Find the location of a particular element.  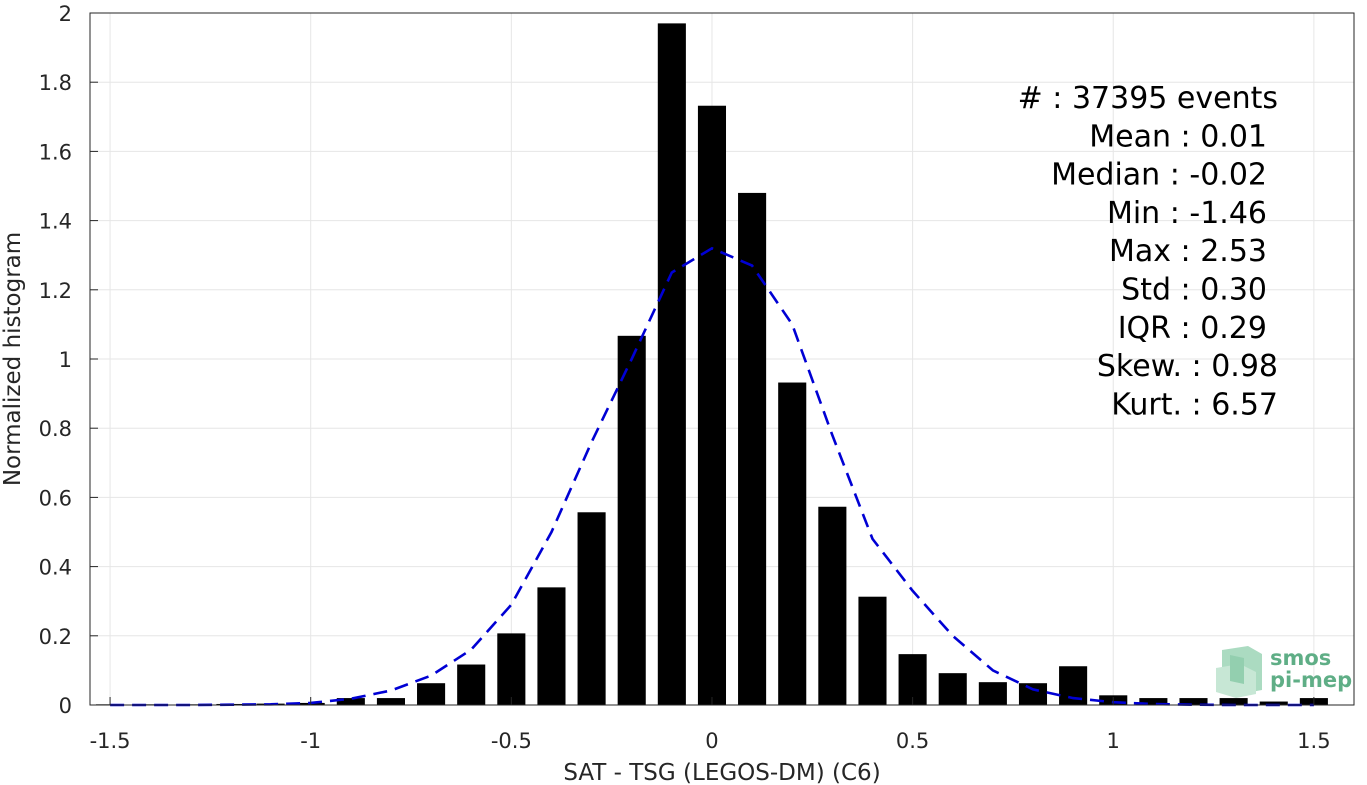

y-tick-label: 1.6 is located at coordinates (55, 152).